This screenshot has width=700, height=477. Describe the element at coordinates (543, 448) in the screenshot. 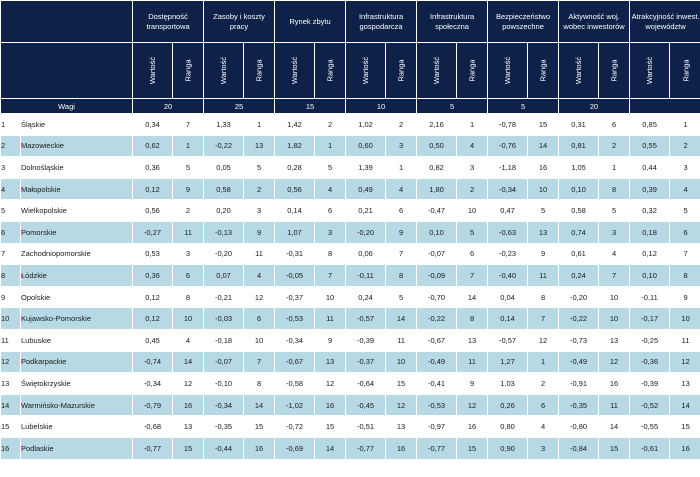

I see `rank-cell: 3` at that location.